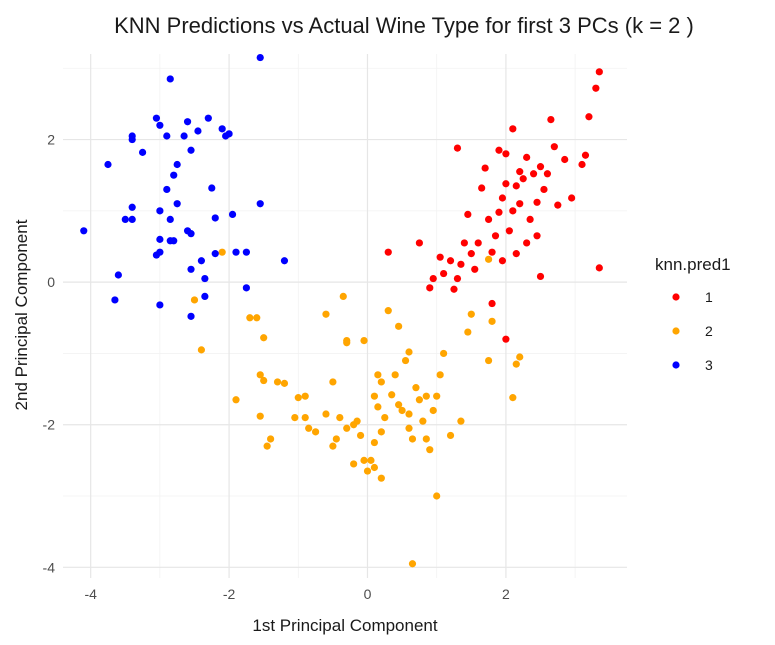 The width and height of the screenshot is (775, 645). I want to click on legend-label-2: 2, so click(709, 331).